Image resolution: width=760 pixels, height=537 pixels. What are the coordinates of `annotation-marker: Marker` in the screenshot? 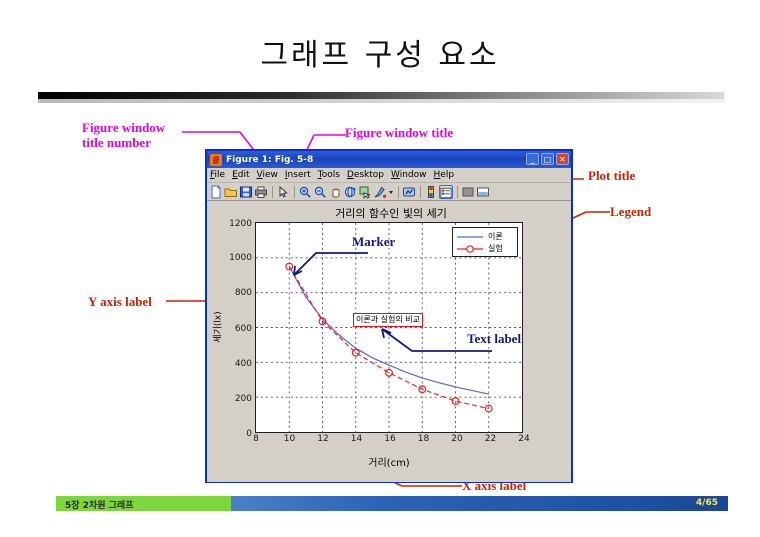 It's located at (374, 241).